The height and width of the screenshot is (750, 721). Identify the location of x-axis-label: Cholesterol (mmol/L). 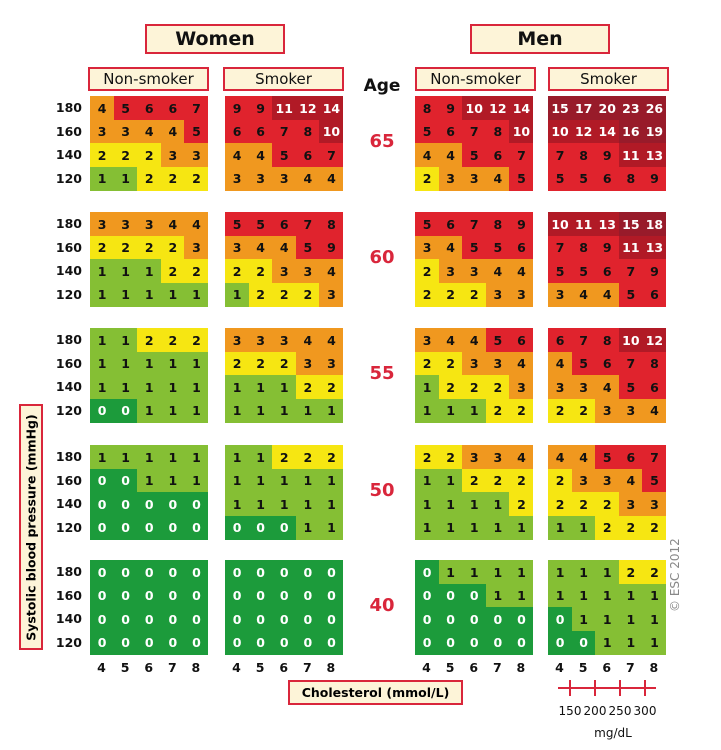
(375, 692).